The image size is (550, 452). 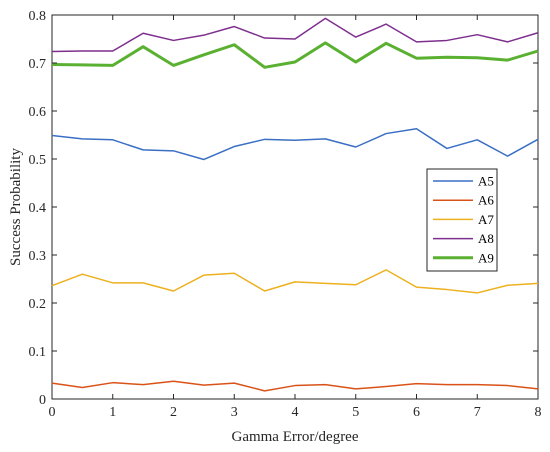 I want to click on x-tick-label: 3, so click(x=234, y=412).